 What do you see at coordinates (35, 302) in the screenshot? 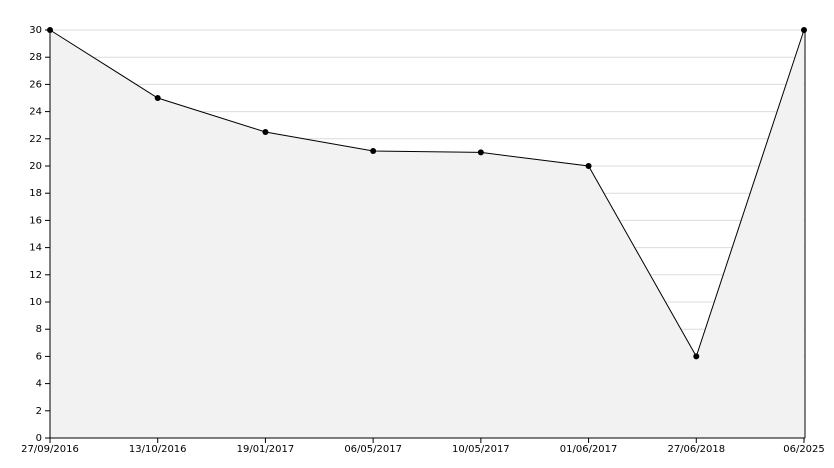
I see `y-tick-label: 10` at bounding box center [35, 302].